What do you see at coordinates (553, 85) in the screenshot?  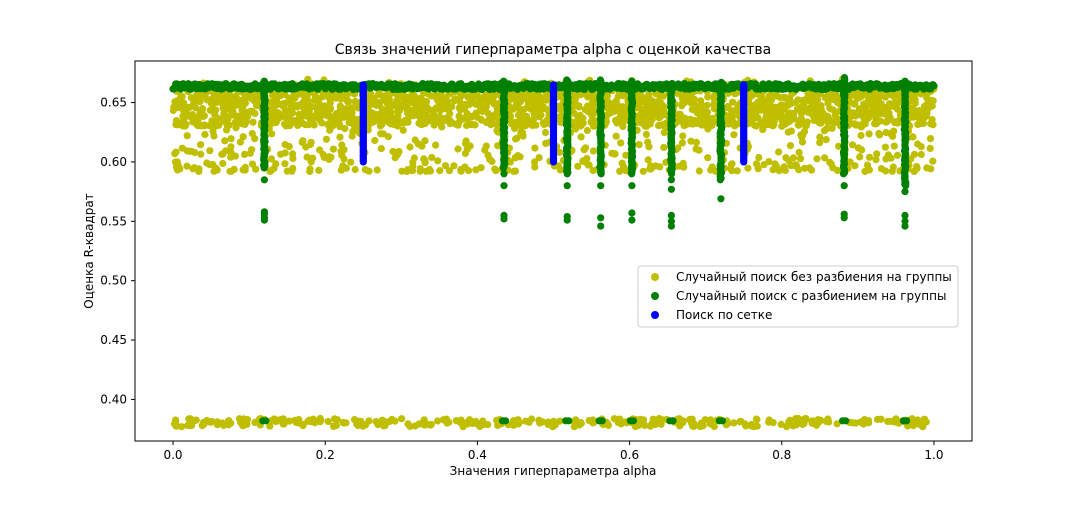 I see `point-grid-search` at bounding box center [553, 85].